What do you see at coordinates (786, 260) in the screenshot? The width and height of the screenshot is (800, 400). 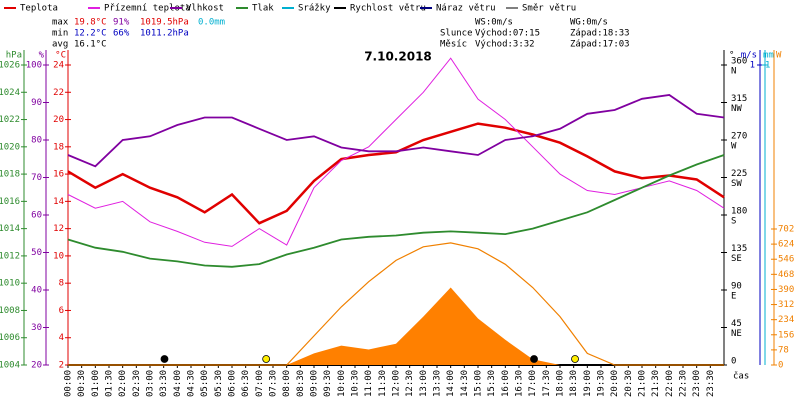 I see `tick-label: 546` at bounding box center [786, 260].